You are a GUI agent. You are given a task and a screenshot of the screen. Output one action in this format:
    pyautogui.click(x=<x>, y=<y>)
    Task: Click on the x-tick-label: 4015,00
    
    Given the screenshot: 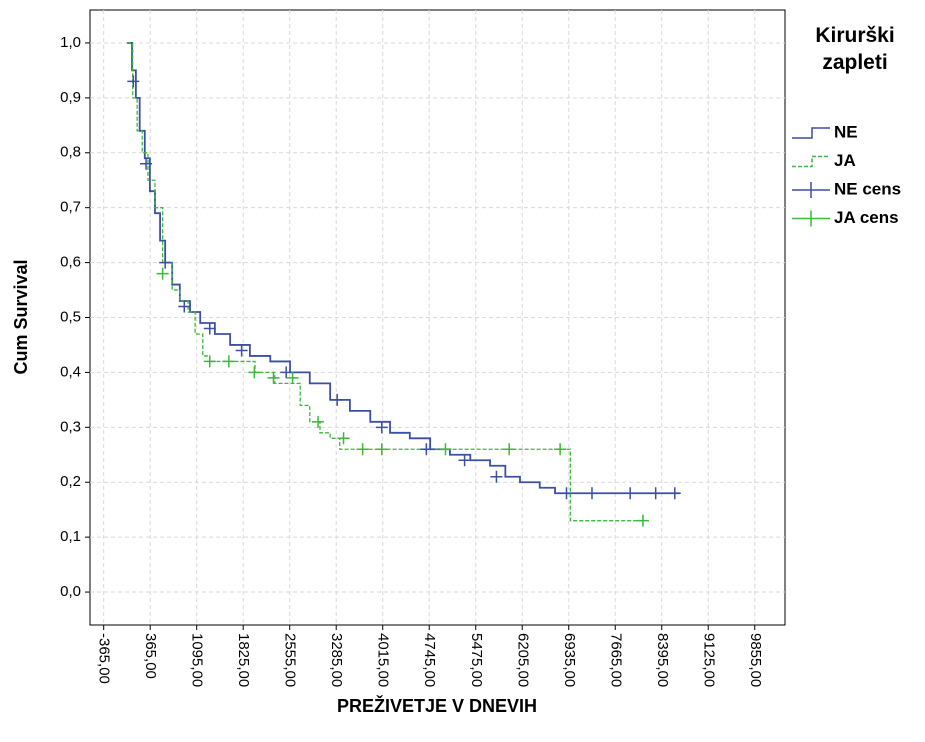 What is the action you would take?
    pyautogui.click(x=383, y=660)
    